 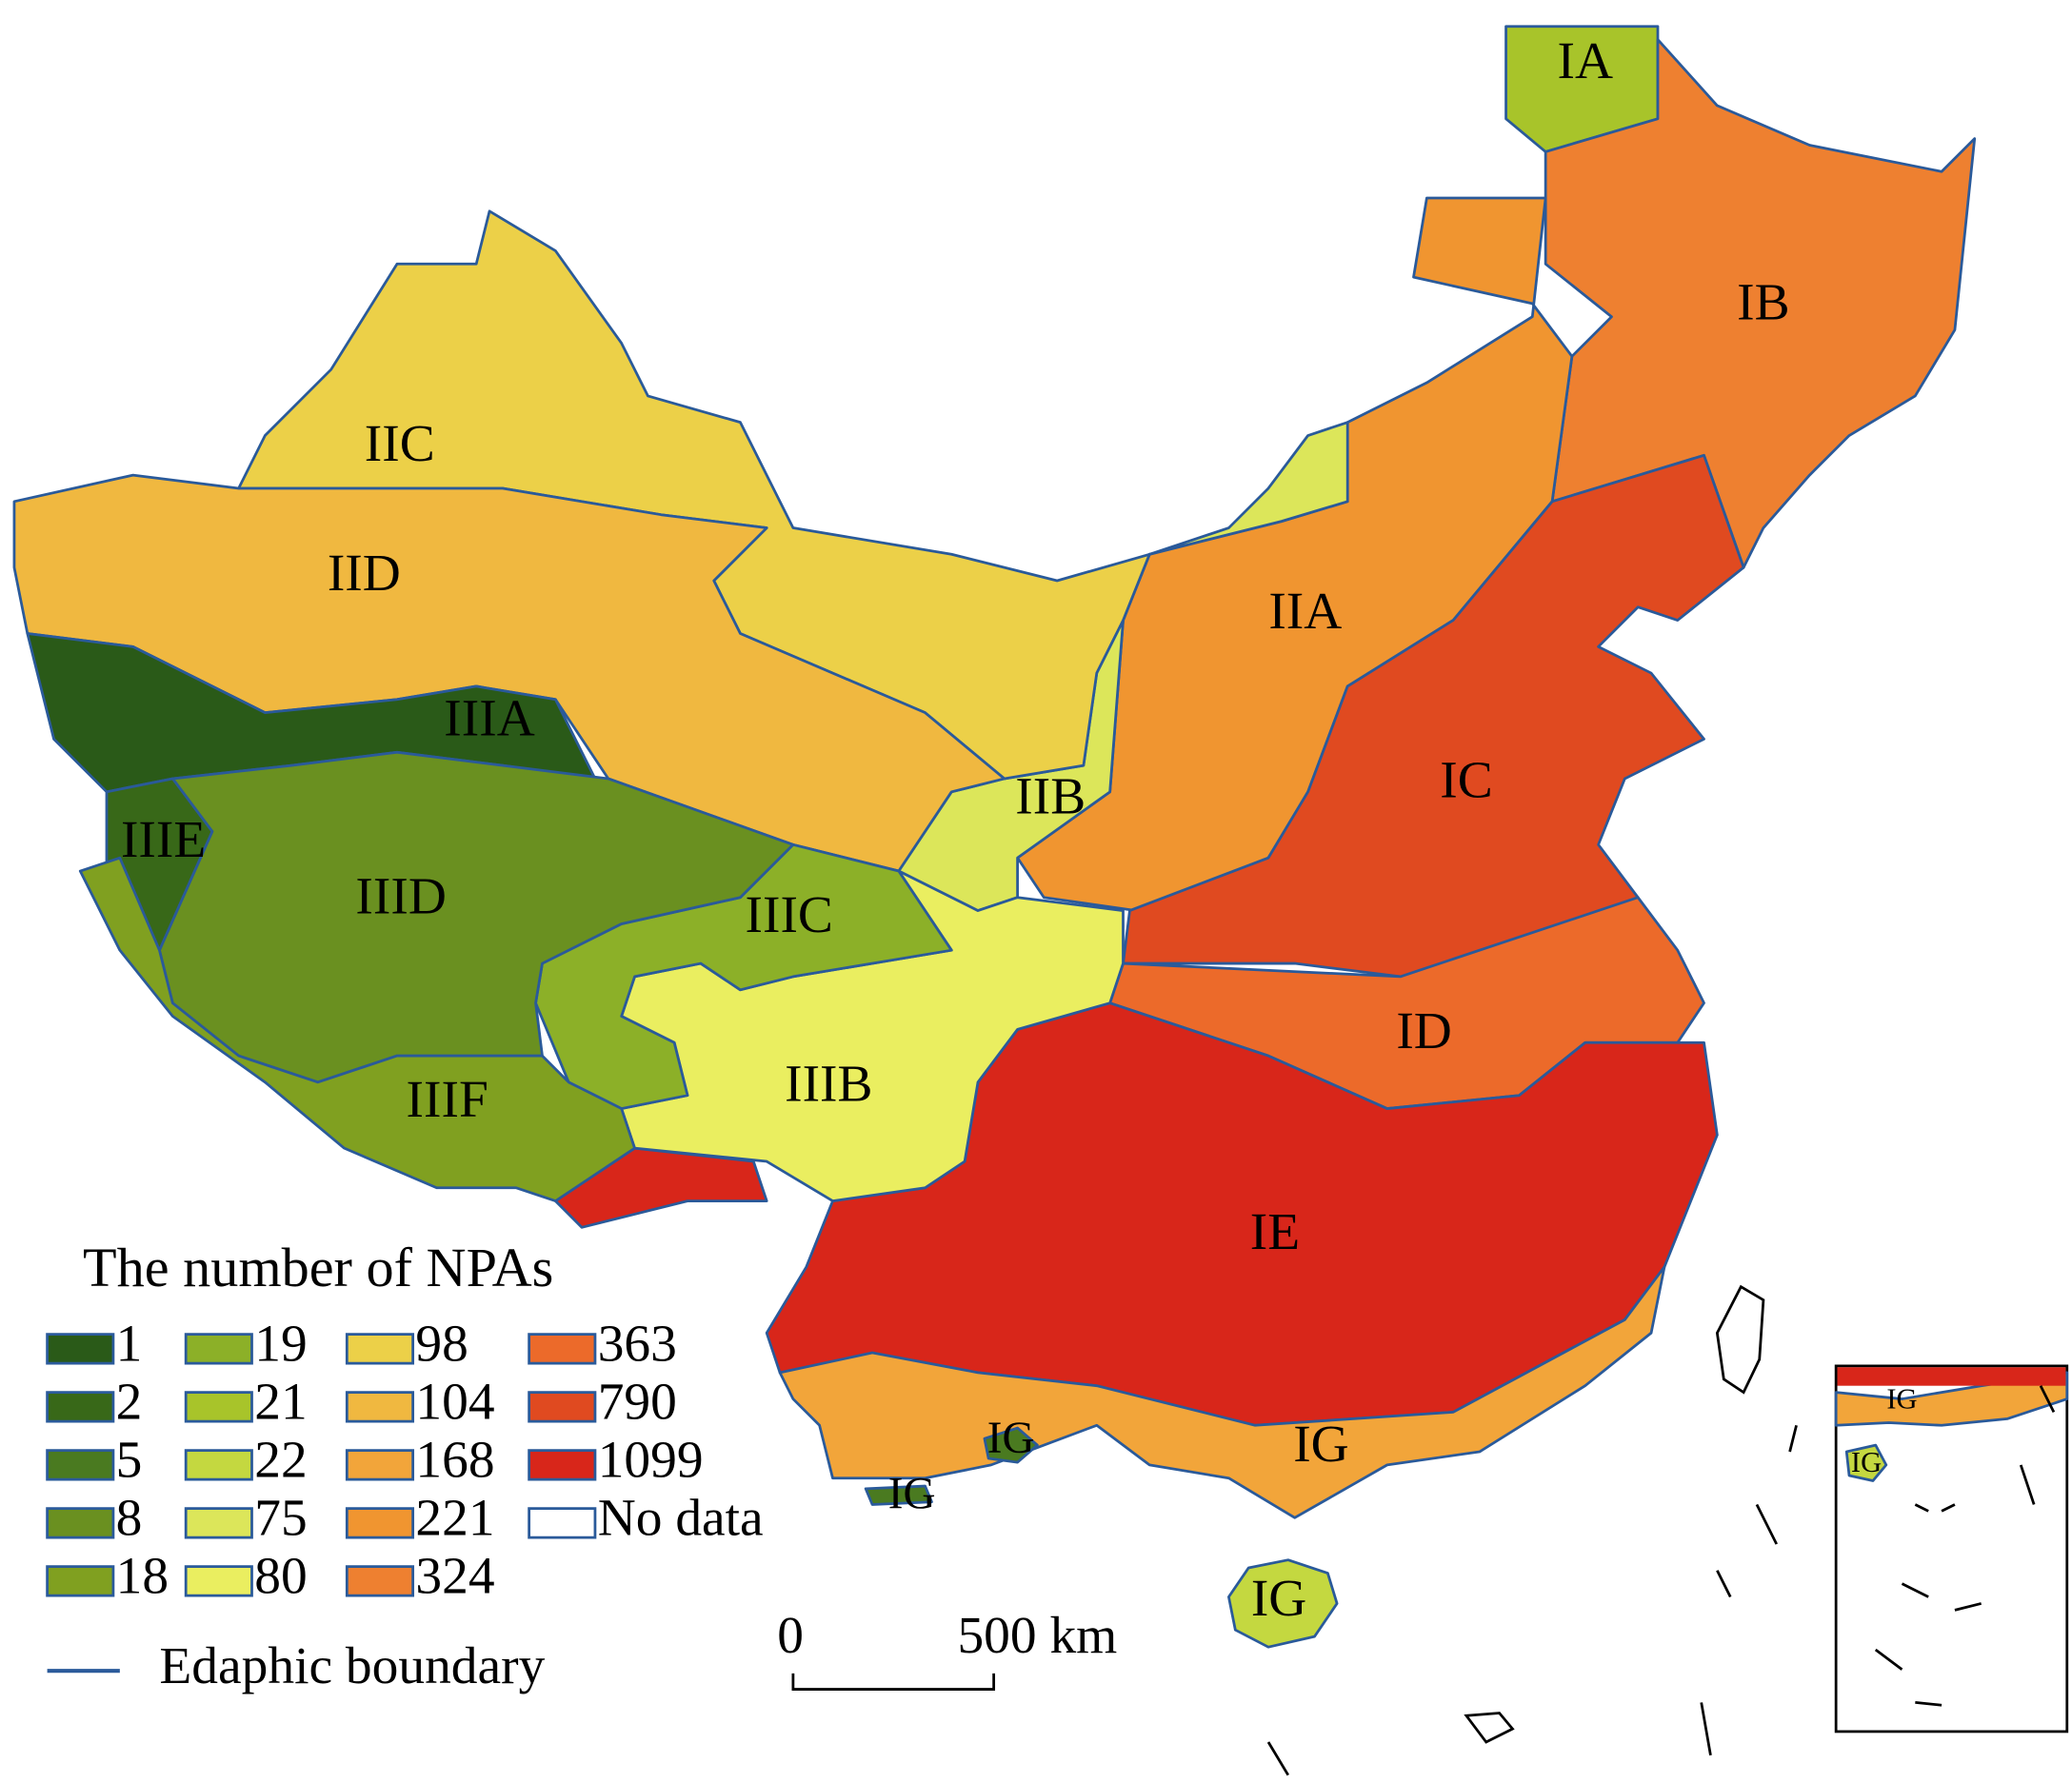 What do you see at coordinates (1275, 1231) in the screenshot?
I see `region-label: IE` at bounding box center [1275, 1231].